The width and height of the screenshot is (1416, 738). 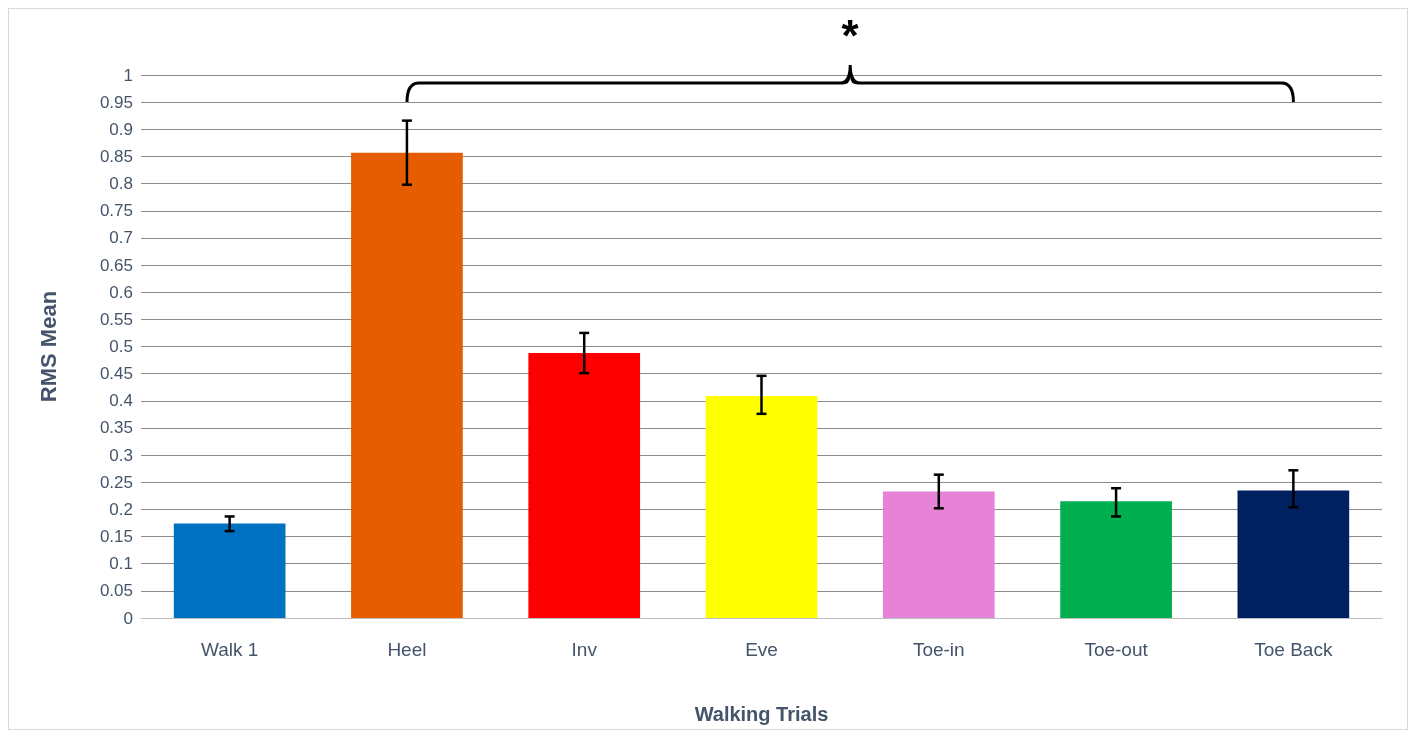 I want to click on y-tick-label: 0.95, so click(x=116, y=102).